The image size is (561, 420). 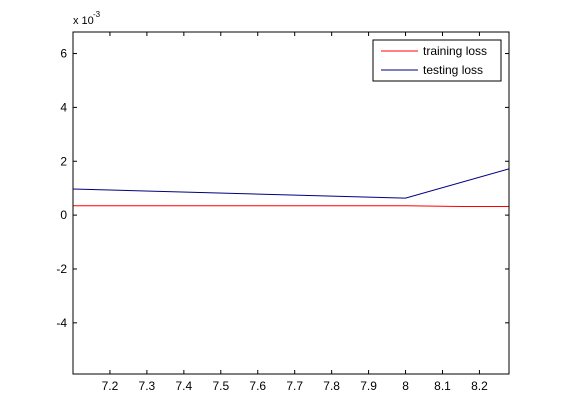 What do you see at coordinates (83, 21) in the screenshot?
I see `y-multiplier-base: x 10` at bounding box center [83, 21].